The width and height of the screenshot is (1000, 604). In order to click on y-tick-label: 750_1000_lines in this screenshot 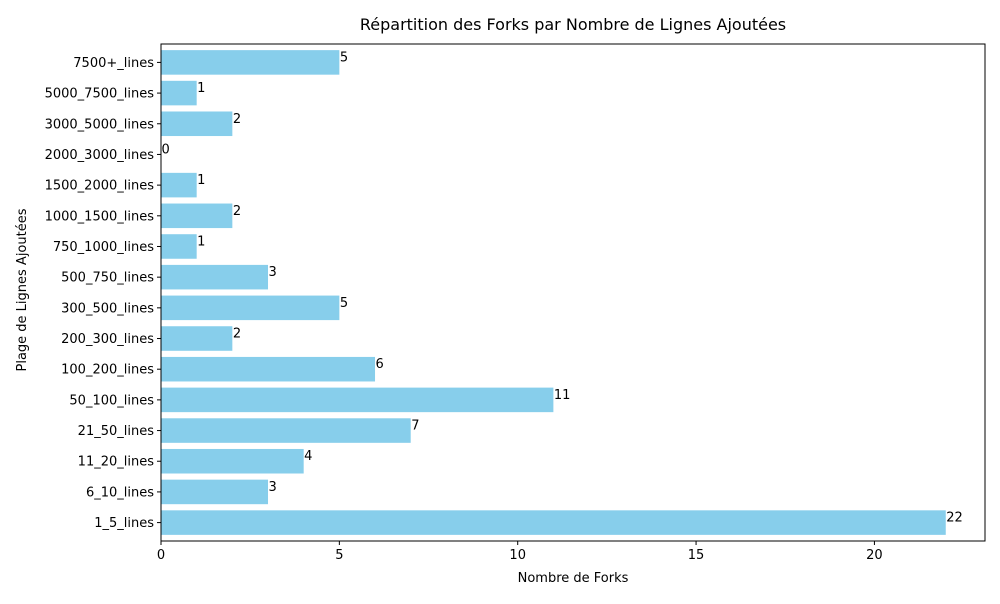, I will do `click(103, 247)`.